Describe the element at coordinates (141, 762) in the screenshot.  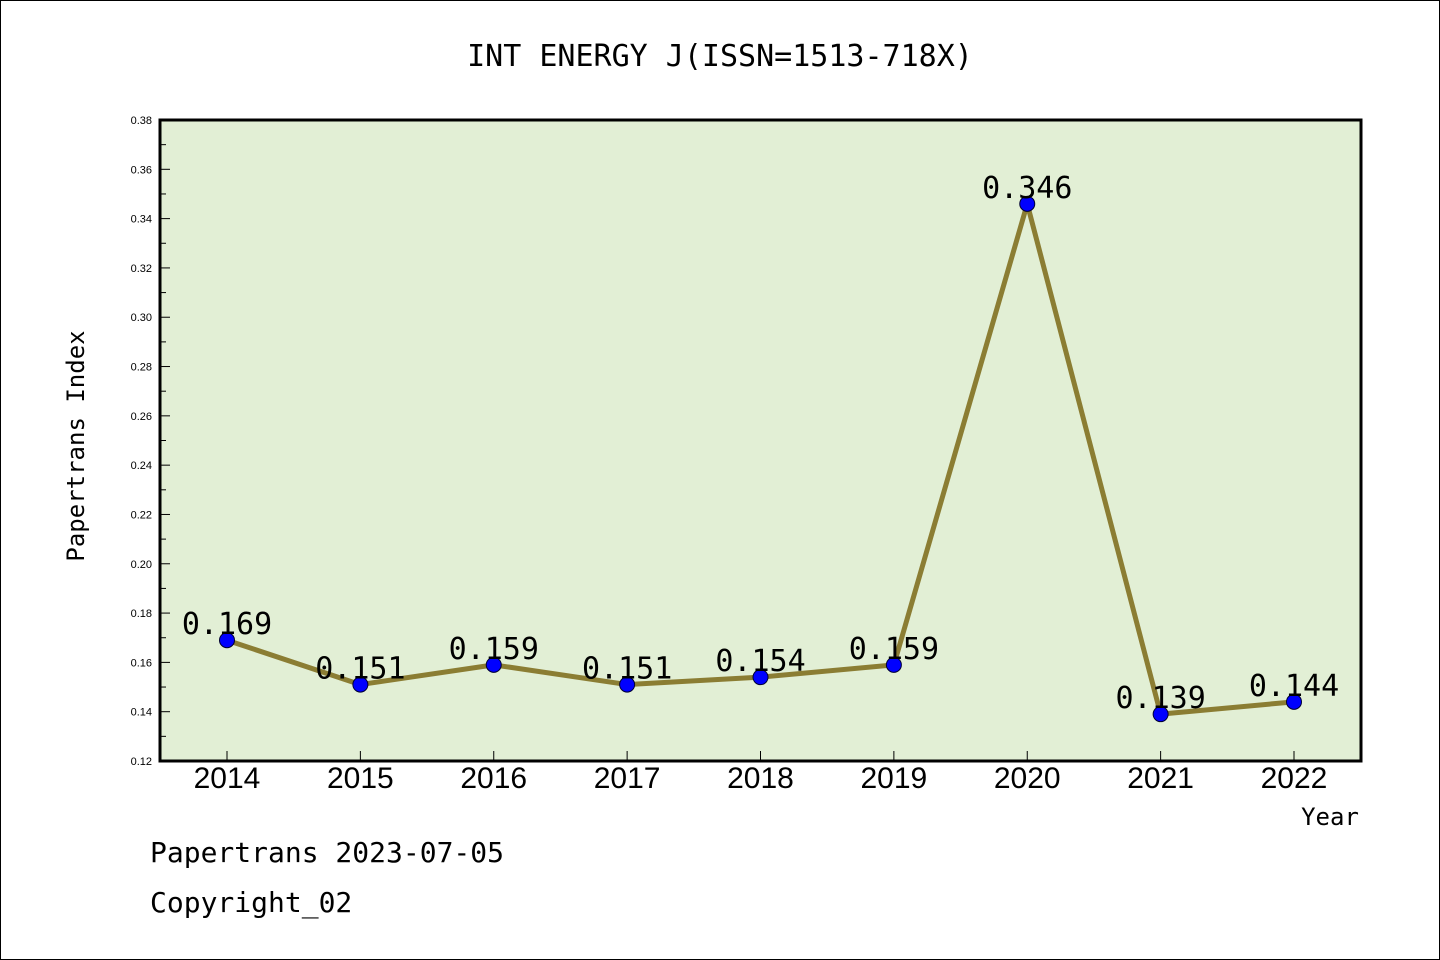
I see `y-tick-label: 0.12` at that location.